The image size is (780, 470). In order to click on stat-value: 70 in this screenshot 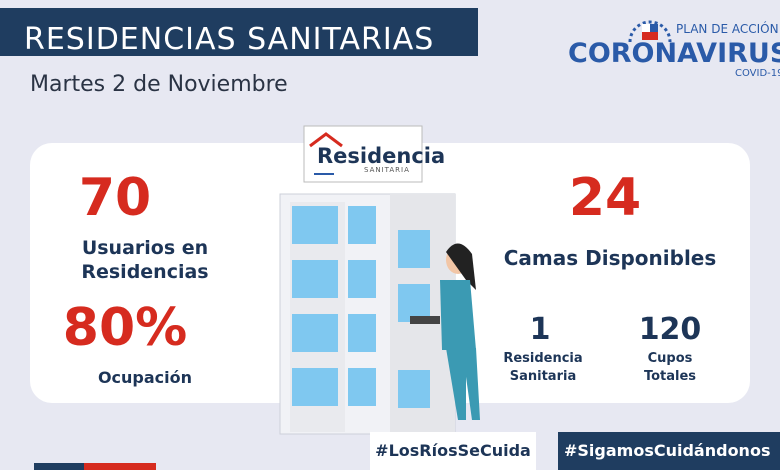, I will do `click(115, 198)`.